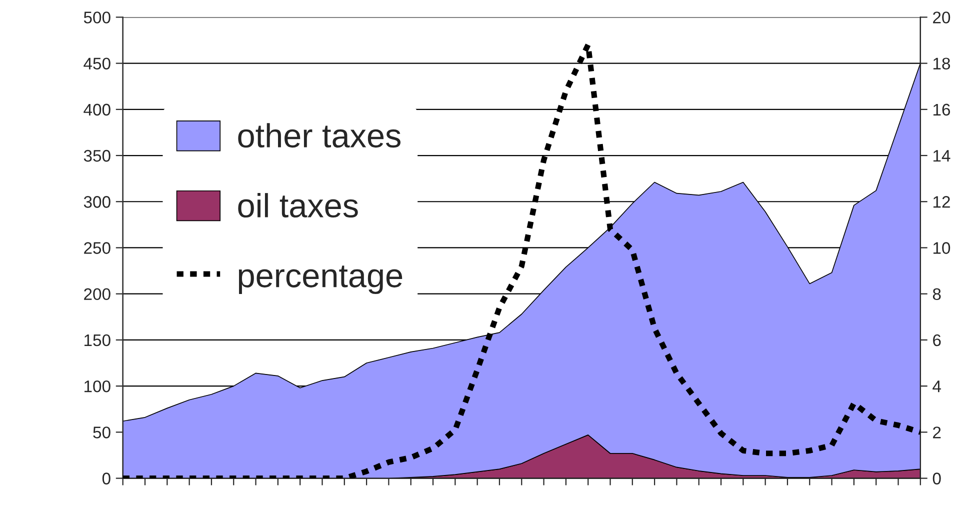 The height and width of the screenshot is (521, 975). Describe the element at coordinates (101, 432) in the screenshot. I see `y-tick-label: 50` at that location.